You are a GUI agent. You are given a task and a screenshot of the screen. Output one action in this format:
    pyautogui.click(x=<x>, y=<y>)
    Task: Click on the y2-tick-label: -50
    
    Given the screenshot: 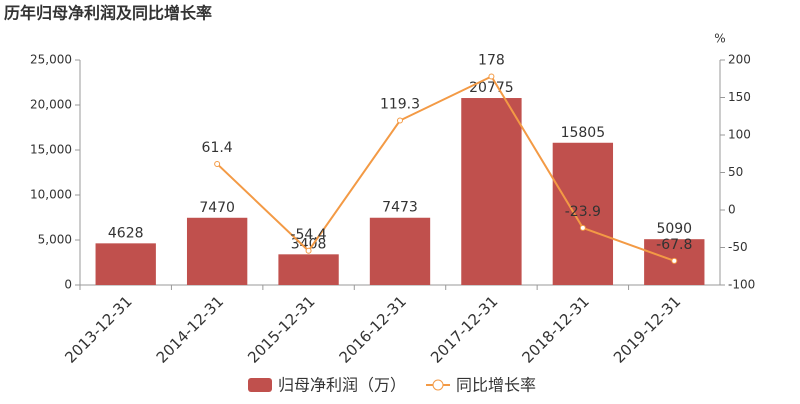 What is the action you would take?
    pyautogui.click(x=738, y=247)
    